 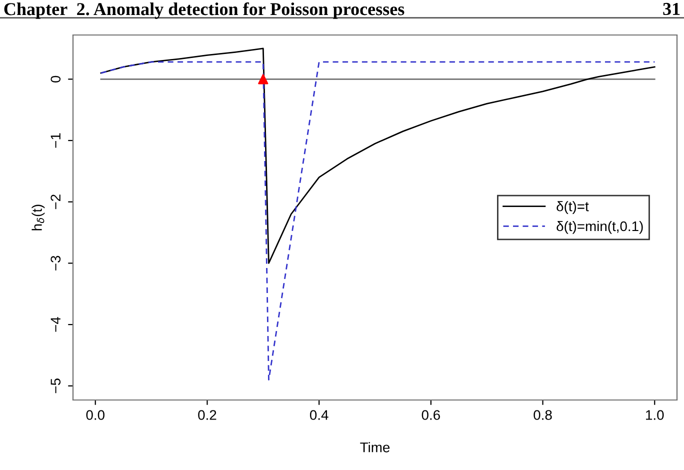 What do you see at coordinates (207, 415) in the screenshot?
I see `x-tick-label: 0.2` at bounding box center [207, 415].